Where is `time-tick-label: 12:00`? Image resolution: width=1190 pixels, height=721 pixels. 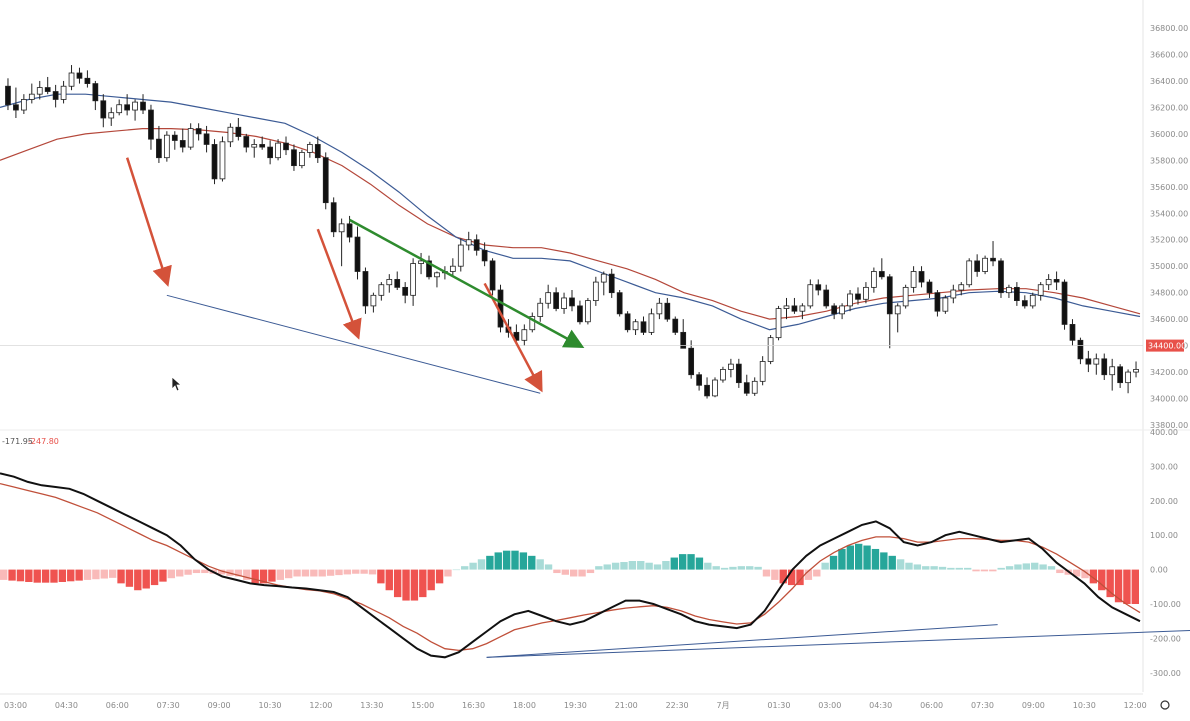
time-tick-label: 12:00 is located at coordinates (320, 705).